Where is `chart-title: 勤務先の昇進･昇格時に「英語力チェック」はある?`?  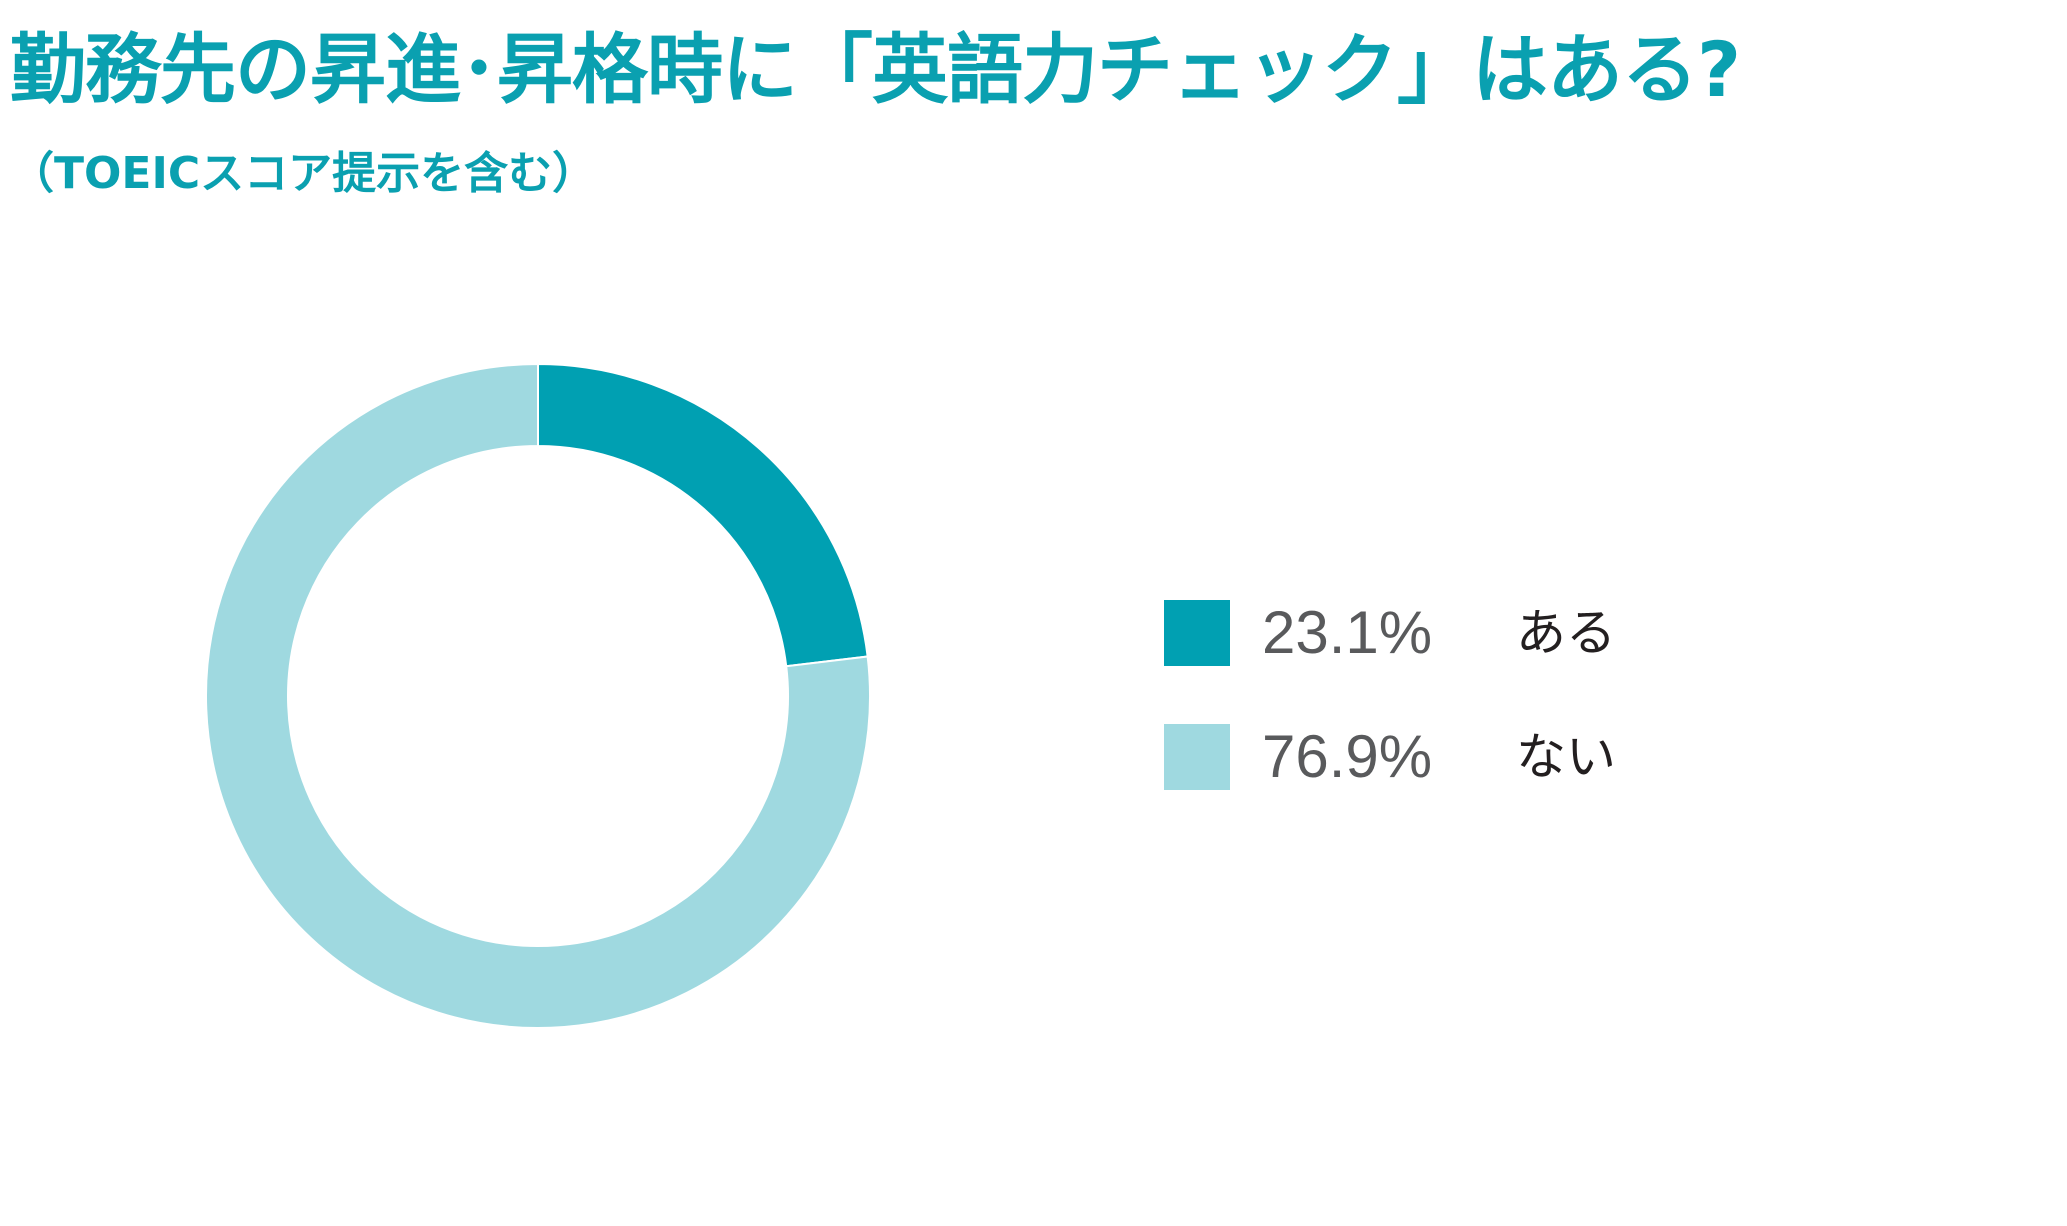
chart-title: 勤務先の昇進･昇格時に「英語力チェック」はある? is located at coordinates (875, 69).